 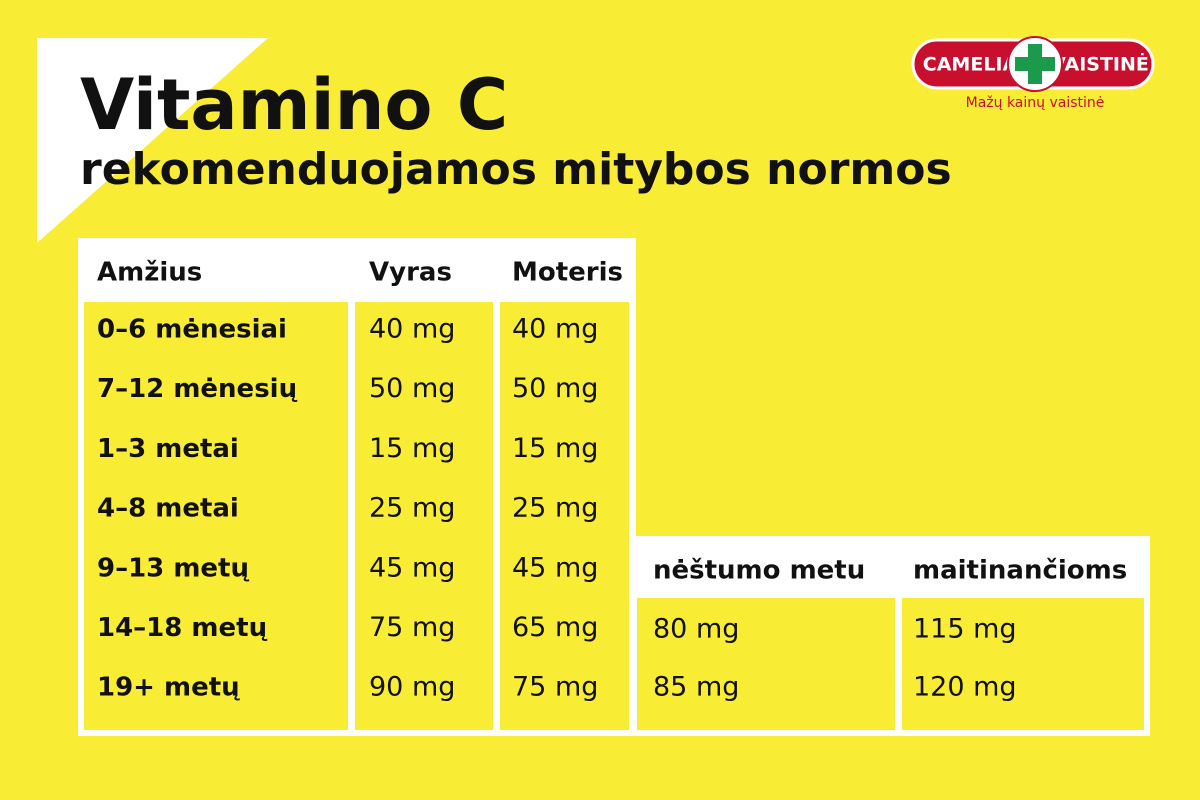 What do you see at coordinates (1035, 103) in the screenshot?
I see `logo-tagline: Mažų kainų vaistinė` at bounding box center [1035, 103].